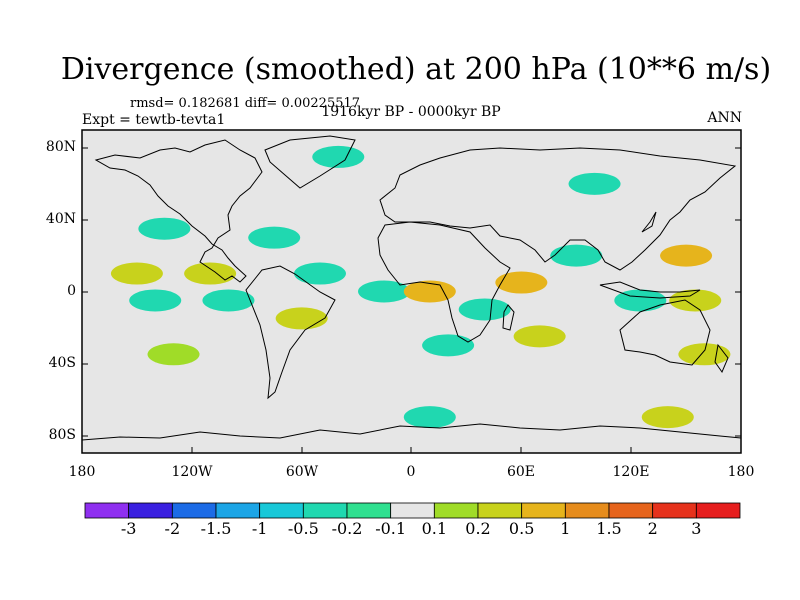 The height and width of the screenshot is (600, 800). I want to click on coast-indonesia, so click(650, 290).